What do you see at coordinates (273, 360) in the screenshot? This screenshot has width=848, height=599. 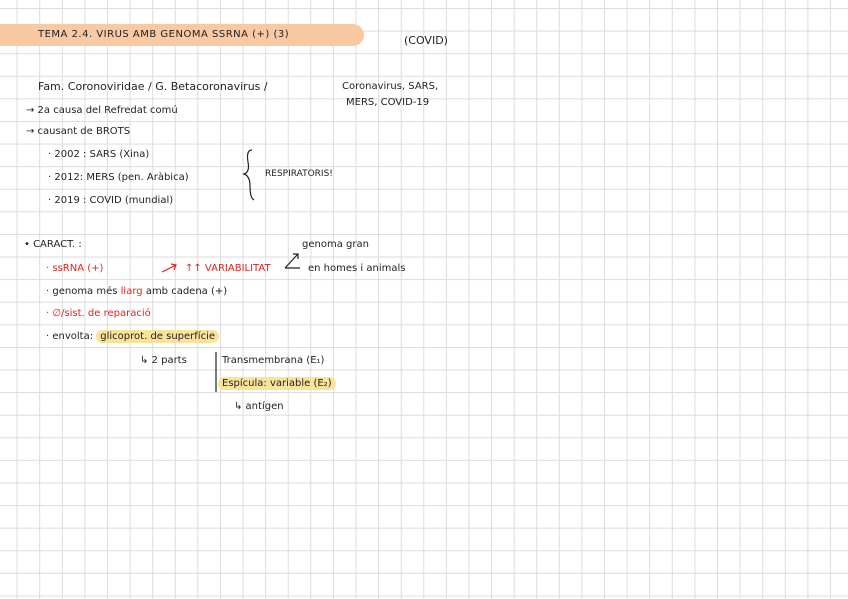 I see `part: Transmembrana (E₁)` at bounding box center [273, 360].